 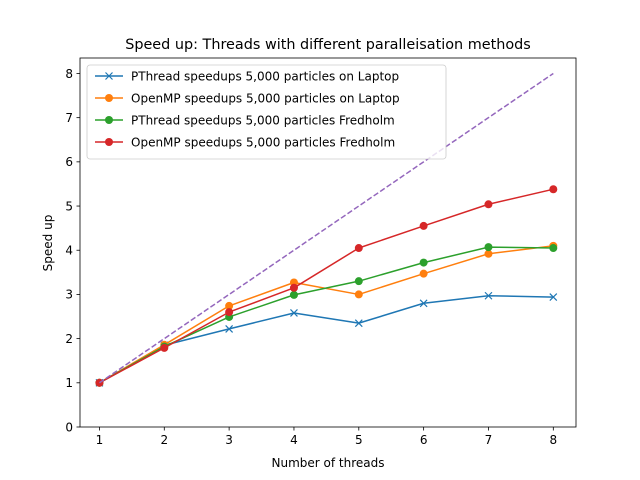 What do you see at coordinates (69, 383) in the screenshot?
I see `y-tick-label-1: 1` at bounding box center [69, 383].